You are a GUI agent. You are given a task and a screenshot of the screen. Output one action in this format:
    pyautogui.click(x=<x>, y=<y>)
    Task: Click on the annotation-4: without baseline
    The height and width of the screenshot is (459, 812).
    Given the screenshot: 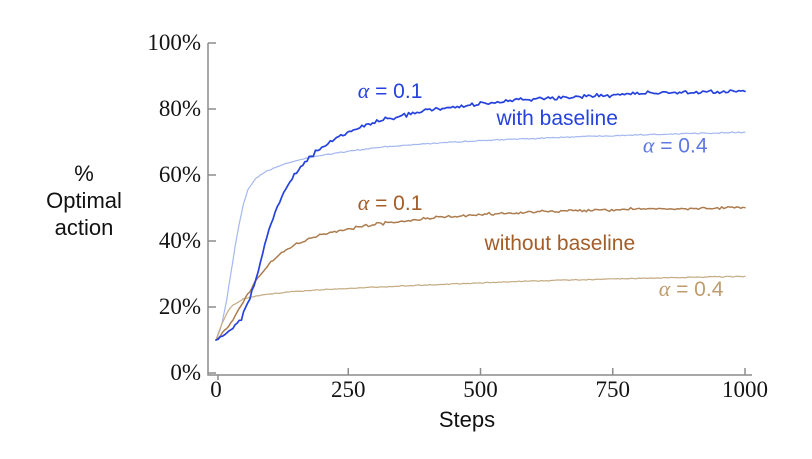 What is the action you would take?
    pyautogui.click(x=560, y=243)
    